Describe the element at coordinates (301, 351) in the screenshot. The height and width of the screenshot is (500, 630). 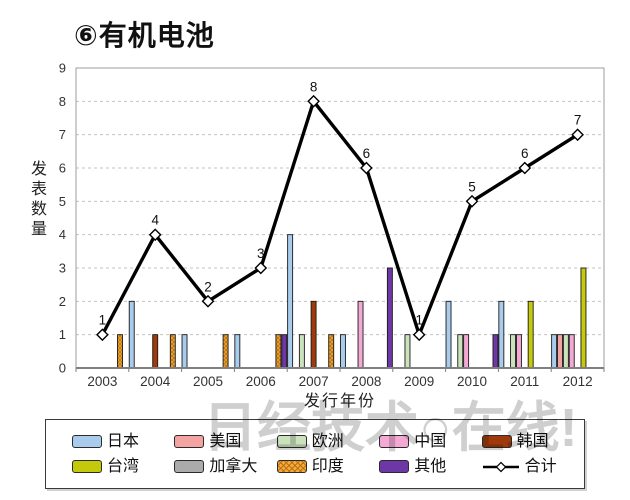
I see `bar-europe-2007` at that location.